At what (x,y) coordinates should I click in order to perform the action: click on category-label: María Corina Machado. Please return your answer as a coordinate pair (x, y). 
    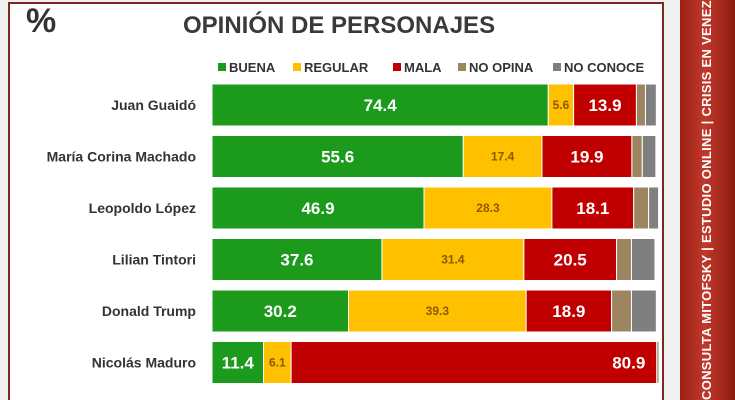
    Looking at the image, I should click on (121, 157).